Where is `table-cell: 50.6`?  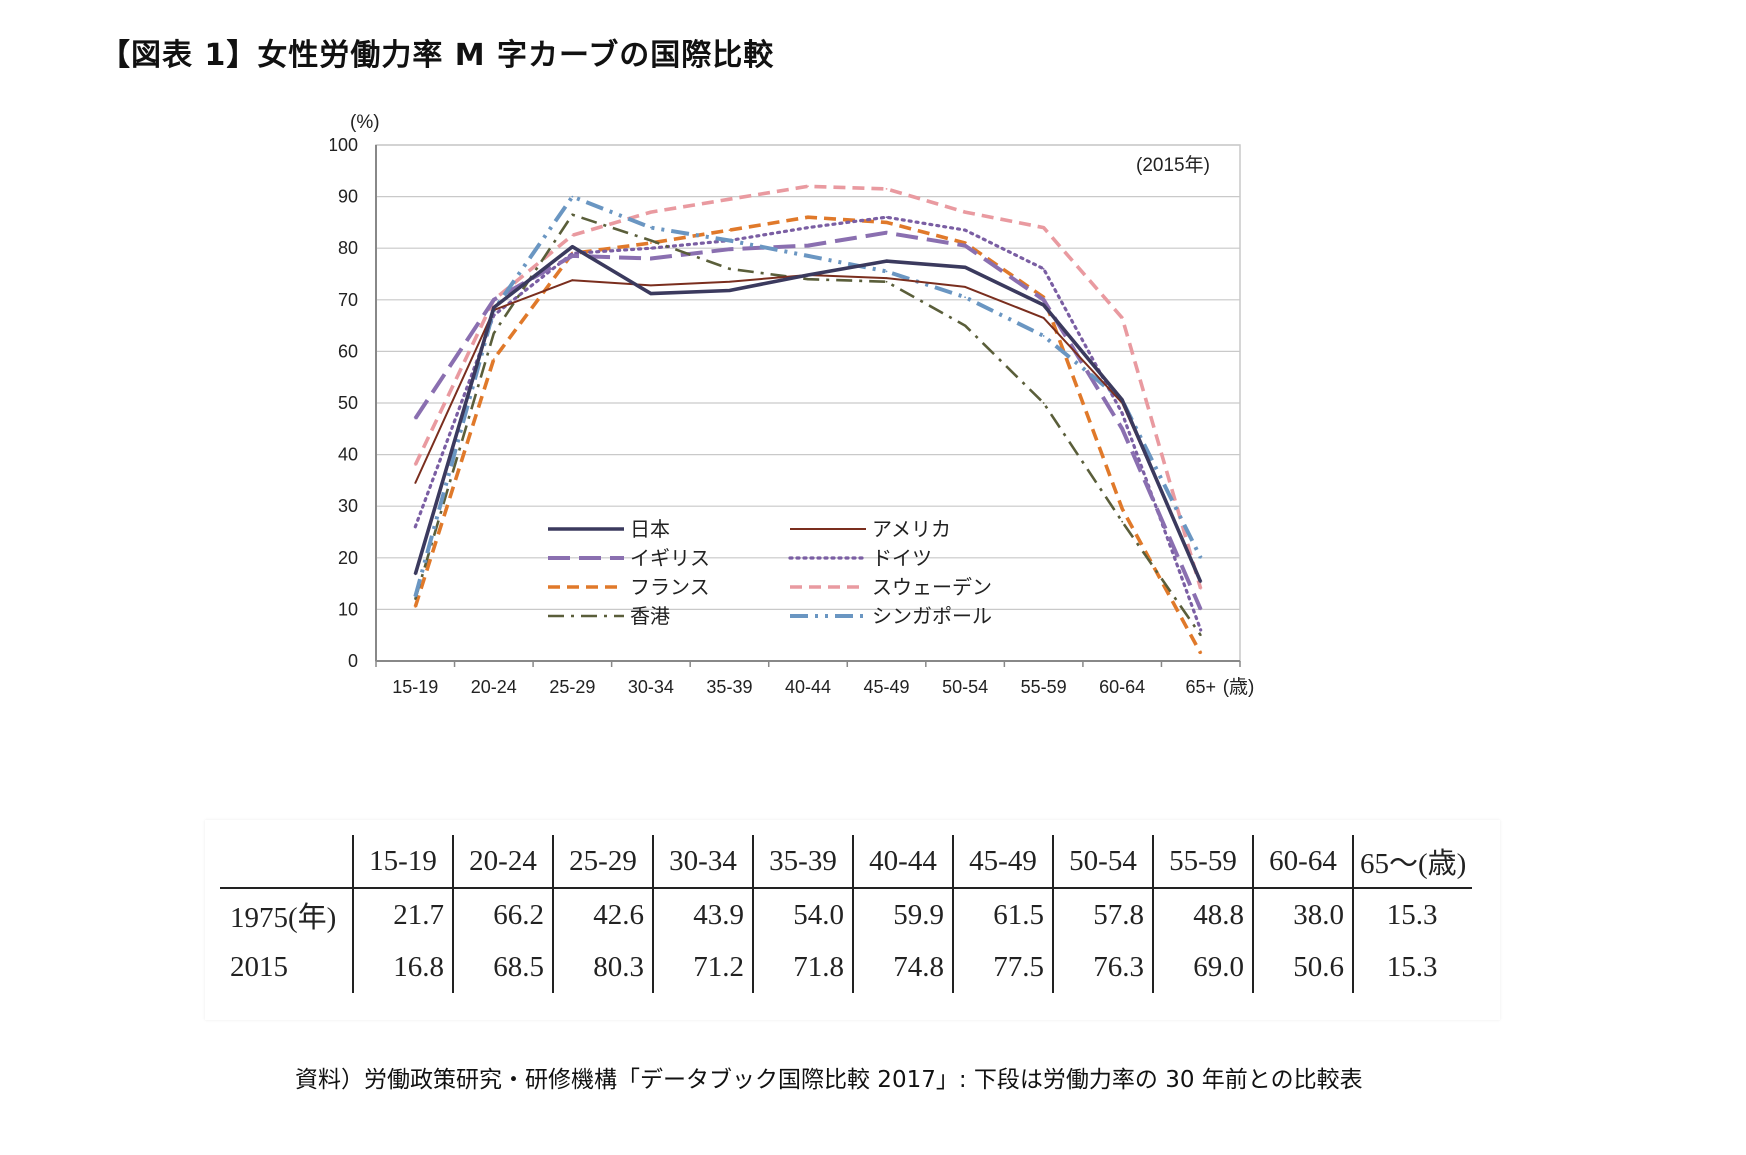 table-cell: 50.6 is located at coordinates (1302, 967).